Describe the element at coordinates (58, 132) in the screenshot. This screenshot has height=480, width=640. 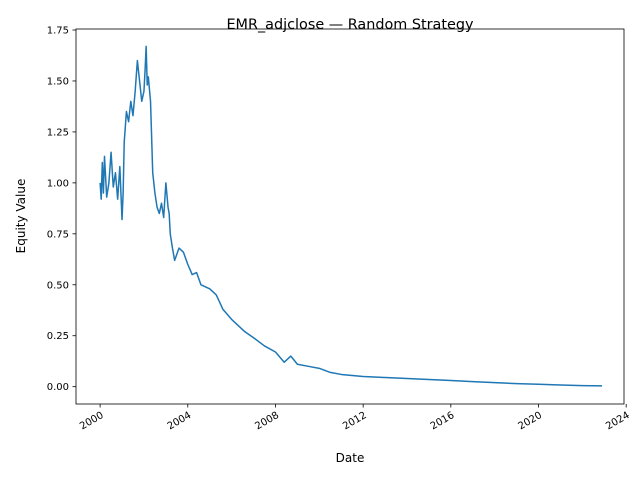
I see `y-tick-label: 1.25` at that location.